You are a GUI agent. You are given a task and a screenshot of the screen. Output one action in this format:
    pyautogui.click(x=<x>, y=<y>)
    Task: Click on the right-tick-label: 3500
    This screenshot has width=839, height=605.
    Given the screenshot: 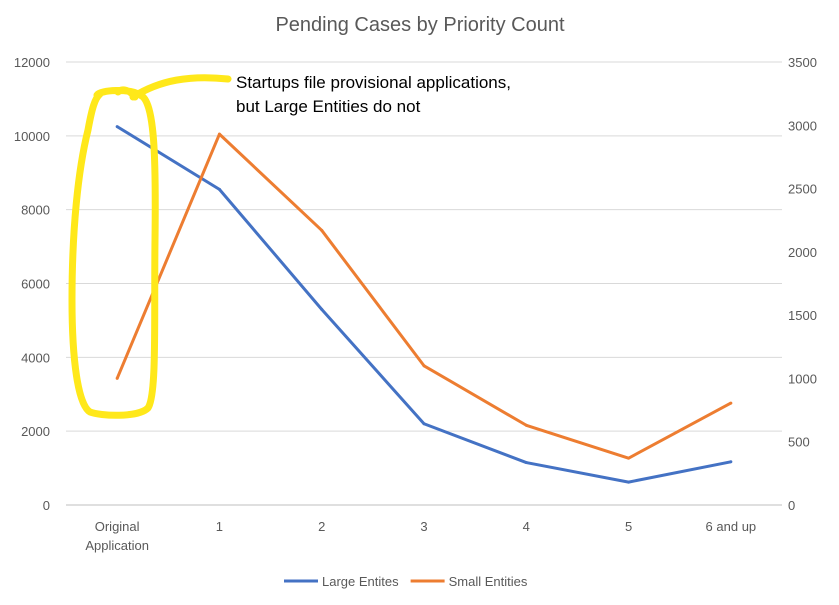 What is the action you would take?
    pyautogui.click(x=802, y=62)
    